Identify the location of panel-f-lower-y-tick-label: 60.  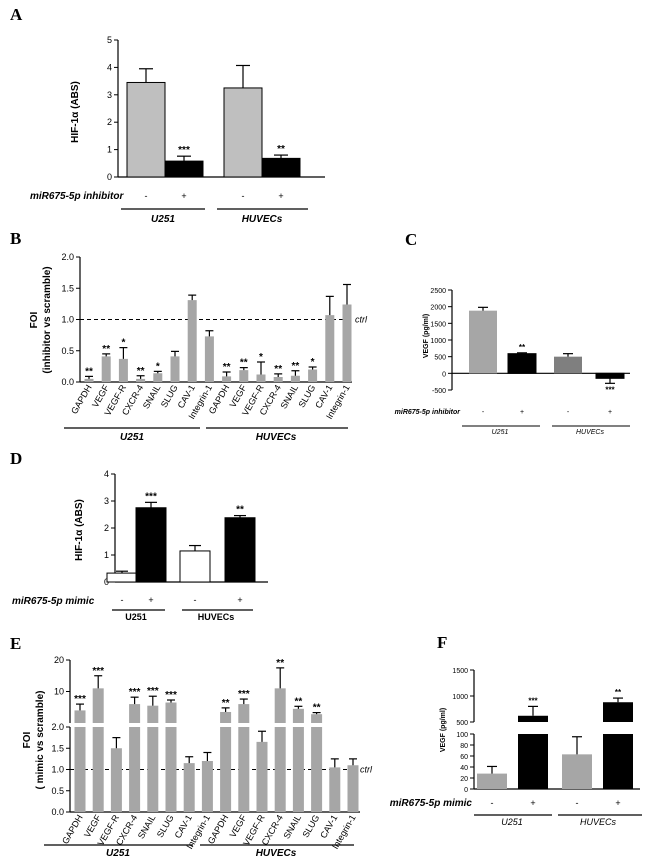
(464, 757).